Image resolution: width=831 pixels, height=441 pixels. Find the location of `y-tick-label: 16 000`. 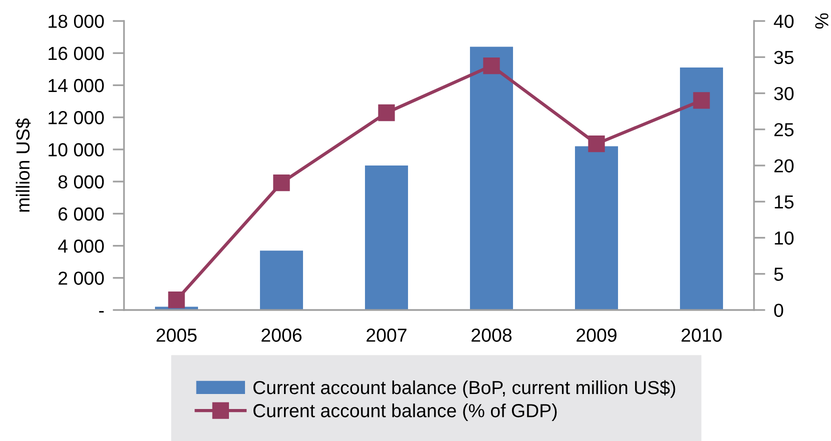

y-tick-label: 16 000 is located at coordinates (76, 53).